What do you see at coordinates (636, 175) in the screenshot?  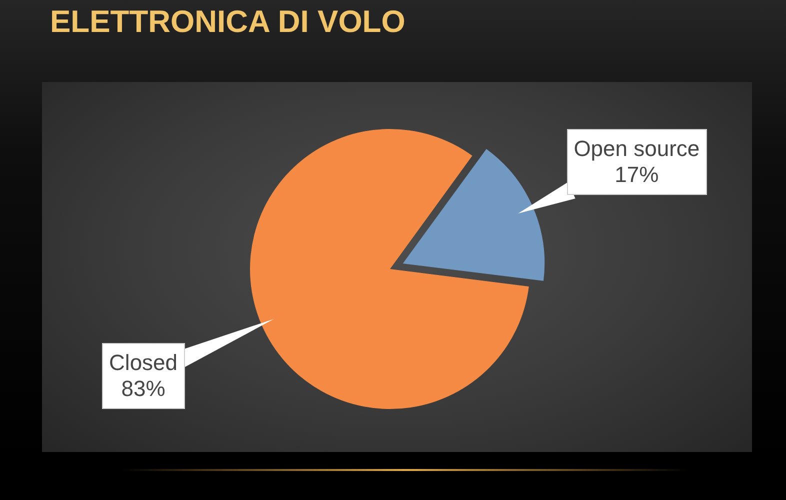 I see `data-label: 17%` at bounding box center [636, 175].